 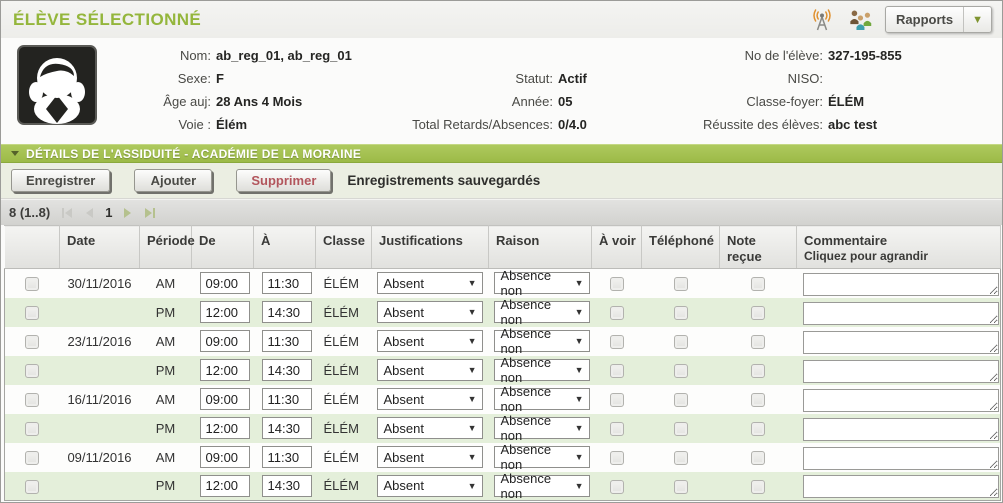 I want to click on first-page-button, so click(x=67, y=213).